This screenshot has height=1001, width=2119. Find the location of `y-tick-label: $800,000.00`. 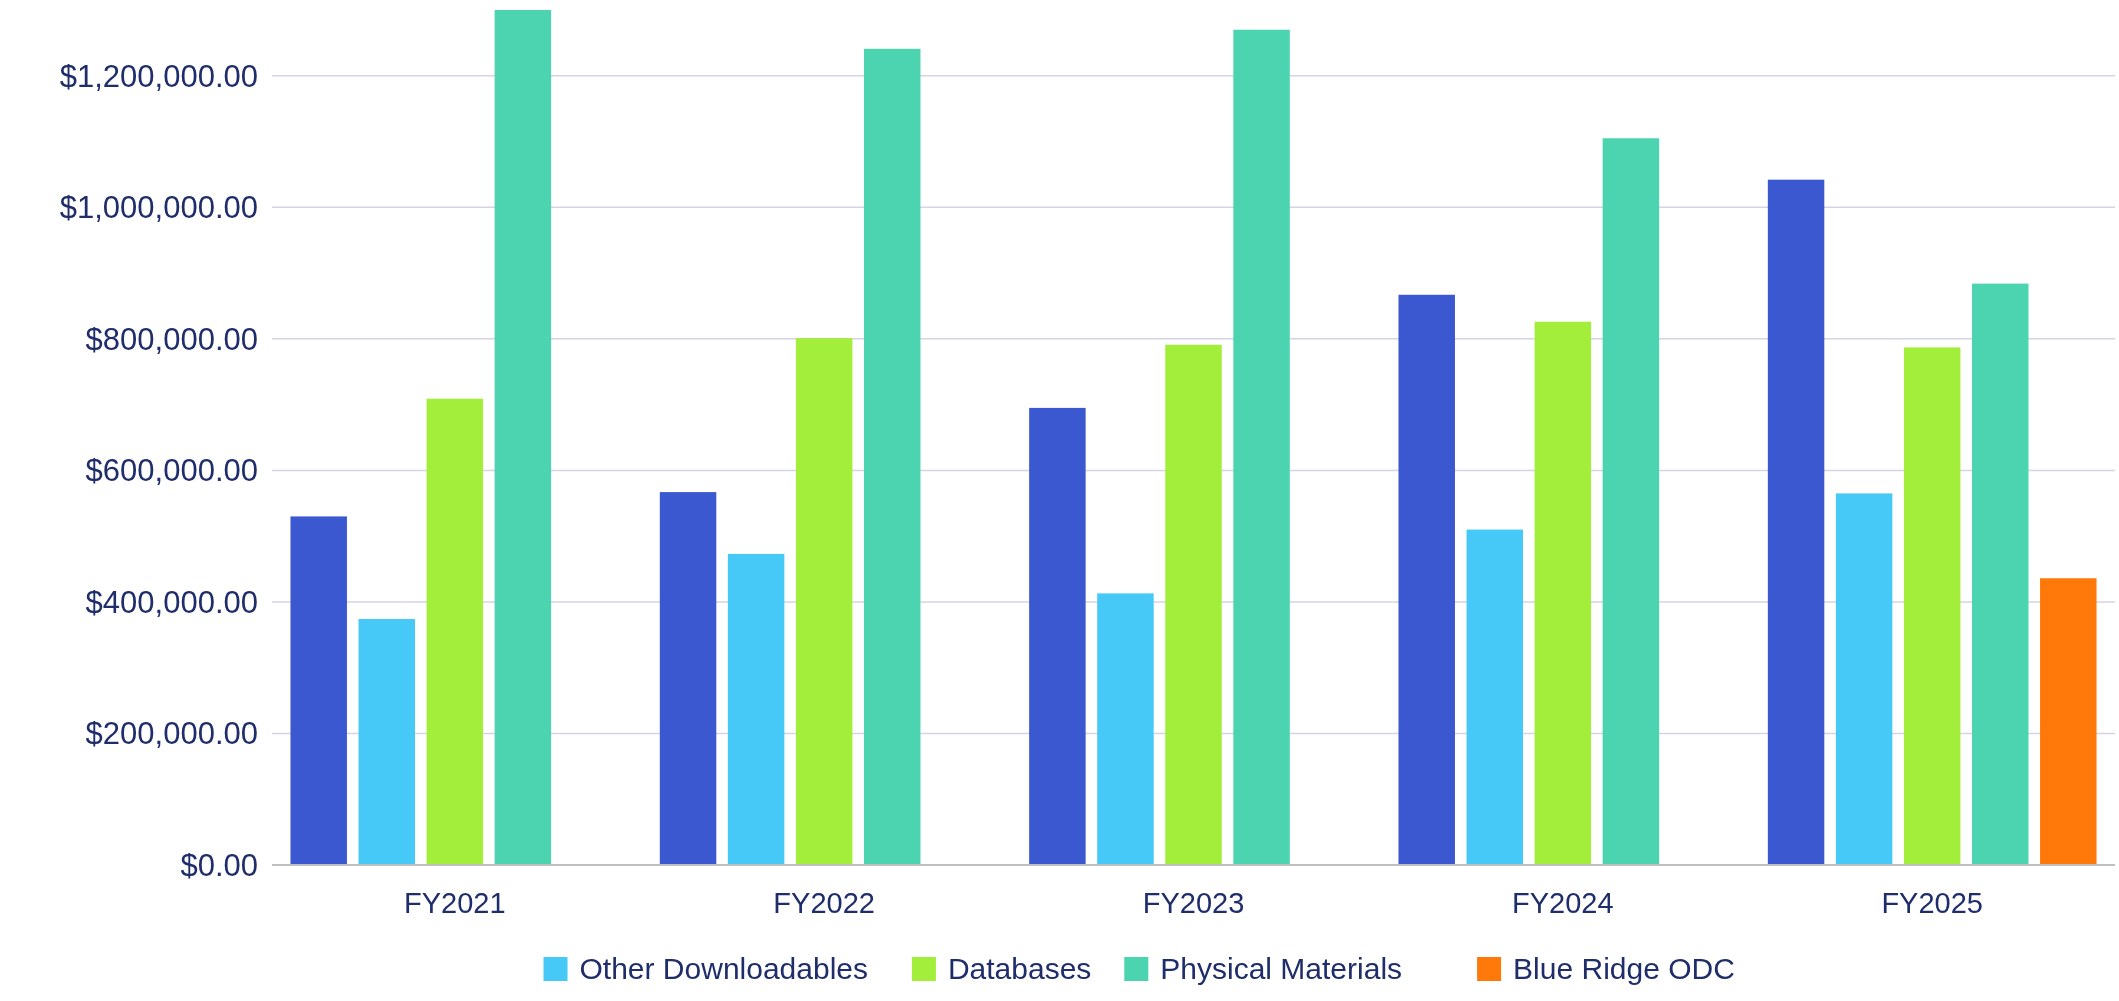

y-tick-label: $800,000.00 is located at coordinates (171, 339).